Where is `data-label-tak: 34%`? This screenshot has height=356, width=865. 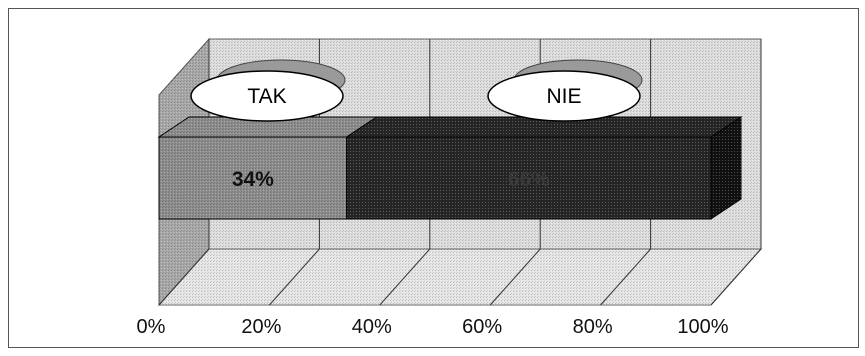 data-label-tak: 34% is located at coordinates (253, 179).